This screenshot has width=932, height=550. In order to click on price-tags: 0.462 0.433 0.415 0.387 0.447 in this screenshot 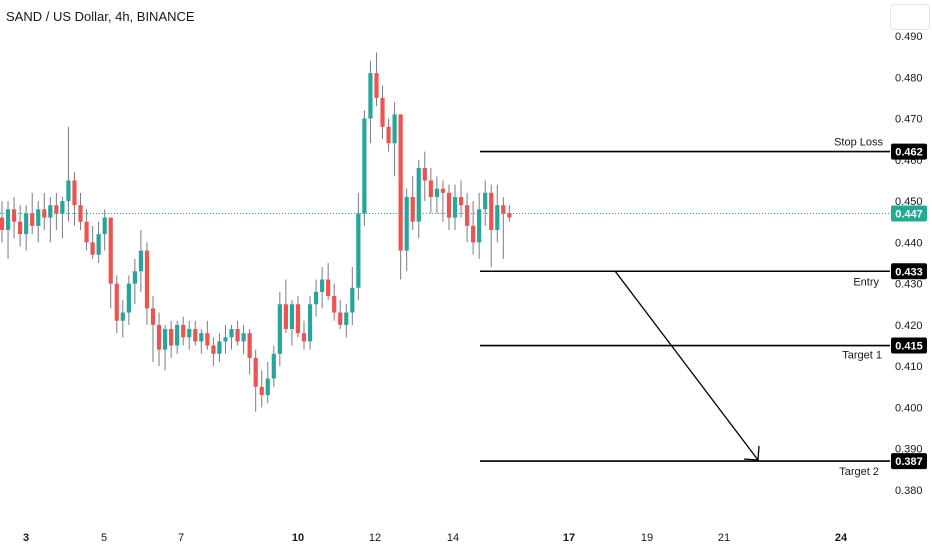, I will do `click(909, 306)`.